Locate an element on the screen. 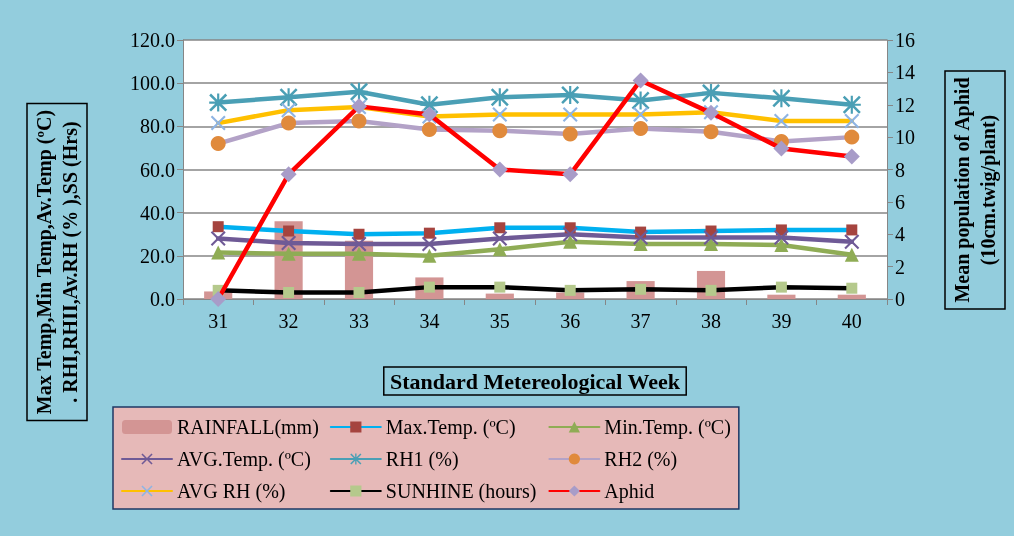 The image size is (1014, 536). legend-label: RH1 (%) is located at coordinates (422, 459).